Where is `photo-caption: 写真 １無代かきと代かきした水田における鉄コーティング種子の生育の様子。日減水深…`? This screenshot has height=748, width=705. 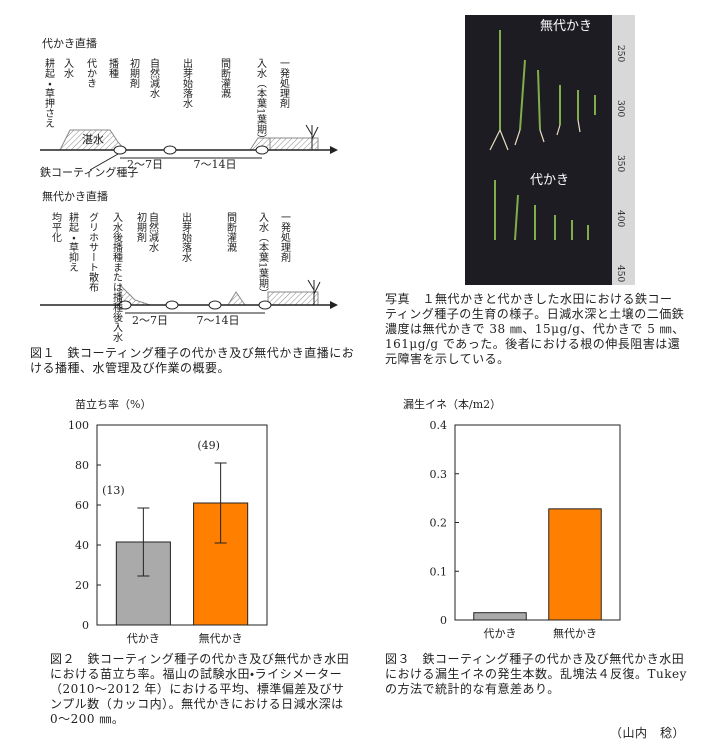 photo-caption: 写真 １無代かきと代かきした水田における鉄コーティング種子の生育の様子。日減水深… is located at coordinates (535, 329).